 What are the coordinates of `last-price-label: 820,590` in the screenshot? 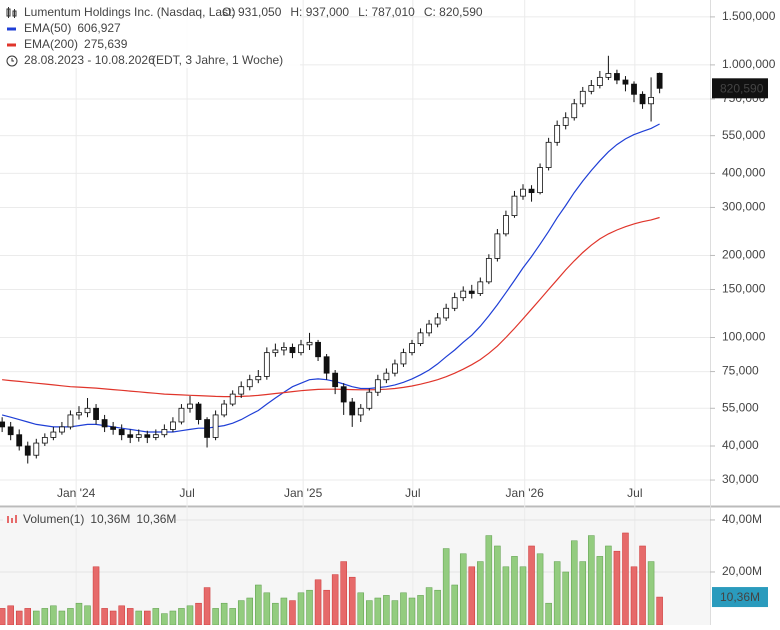 It's located at (742, 88).